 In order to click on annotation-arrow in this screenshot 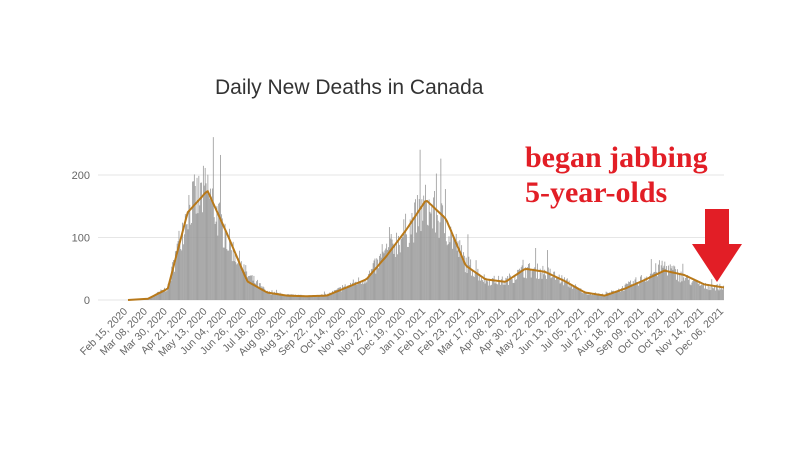, I will do `click(717, 245)`.